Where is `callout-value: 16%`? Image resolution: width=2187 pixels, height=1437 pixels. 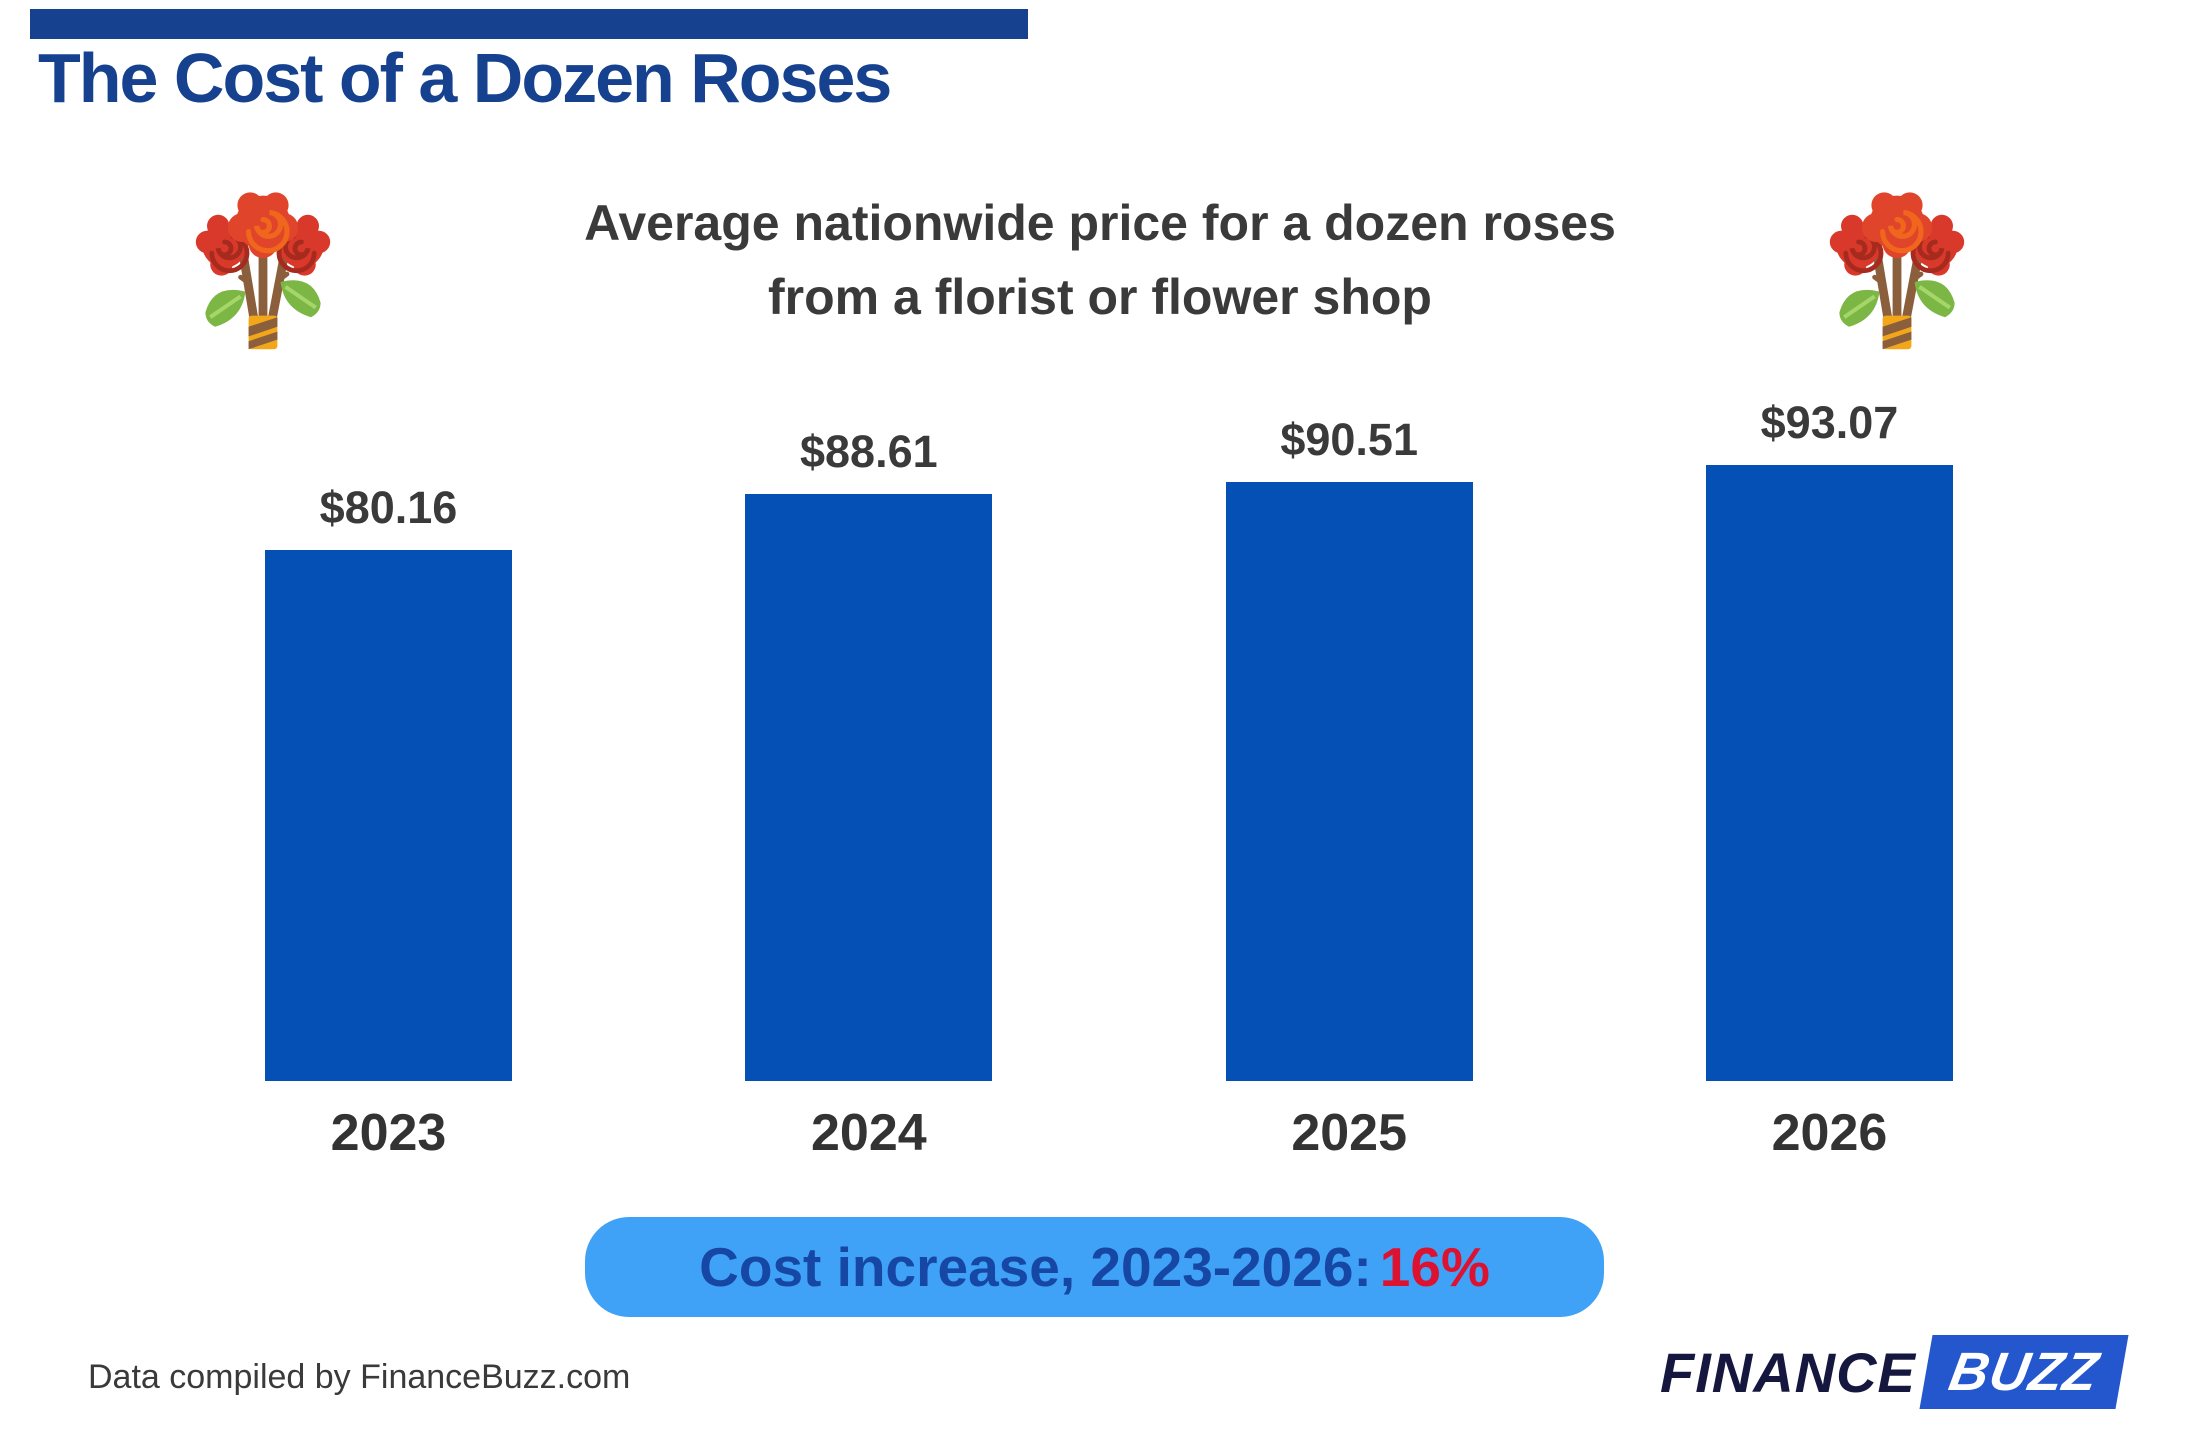
callout-value: 16% is located at coordinates (1434, 1267).